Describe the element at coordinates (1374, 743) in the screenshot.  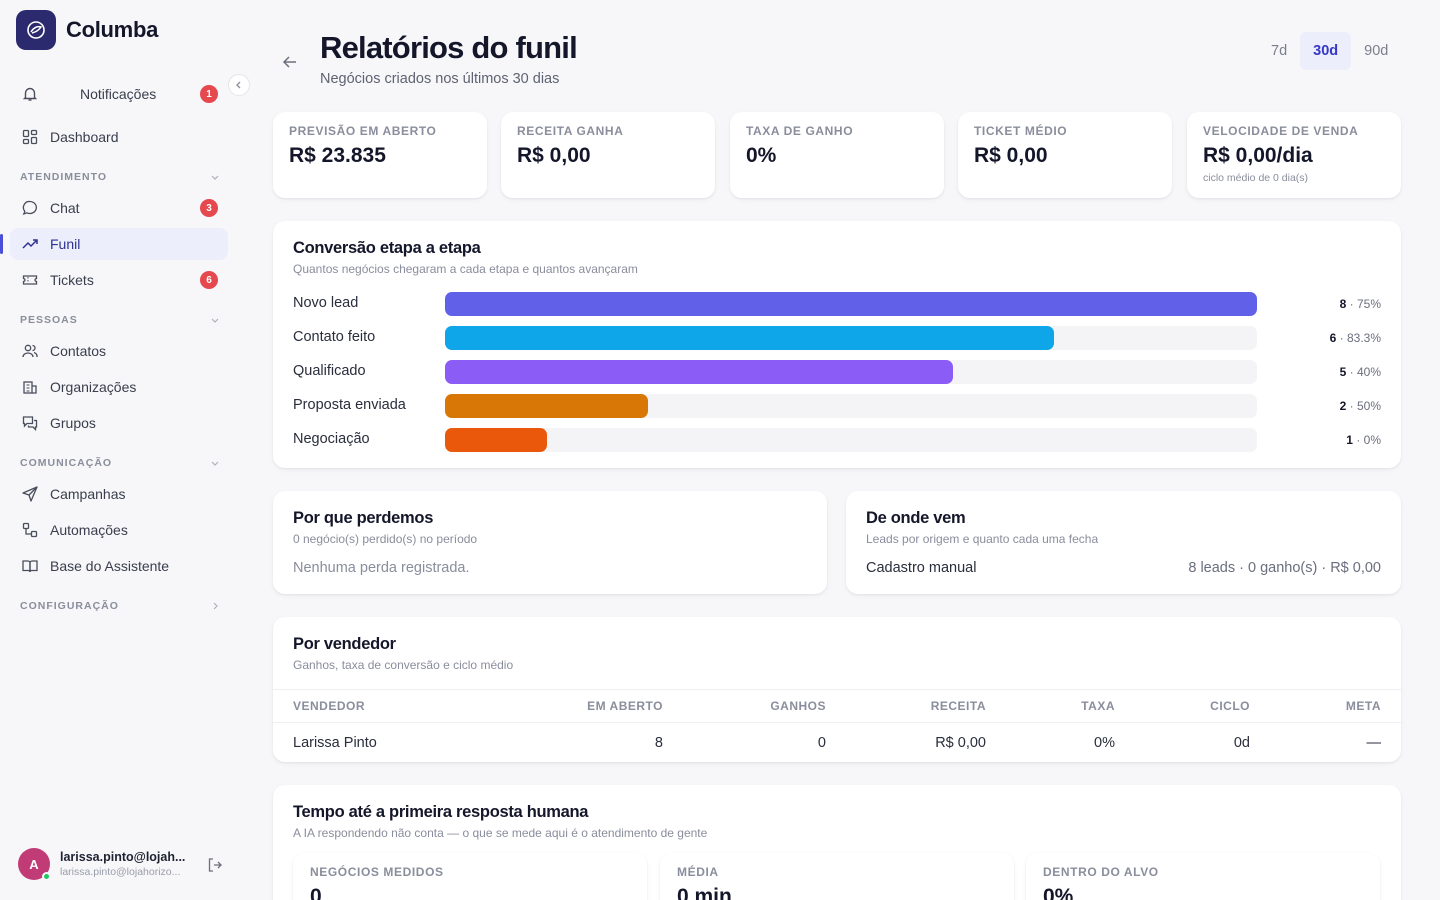
I see `seller-goal: —` at that location.